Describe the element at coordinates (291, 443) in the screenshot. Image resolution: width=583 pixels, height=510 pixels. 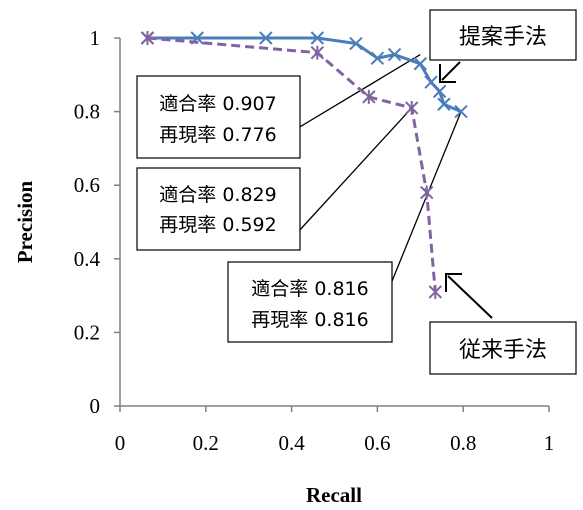
I see `x-tick-label: 0.4` at that location.